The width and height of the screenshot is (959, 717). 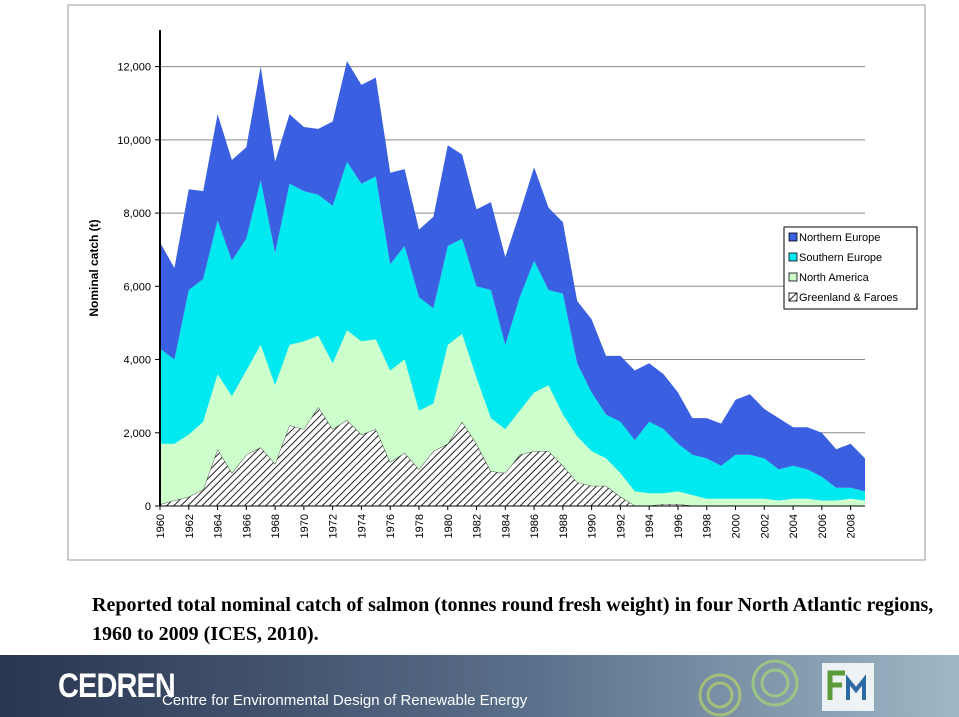 I want to click on x-tick-label: 1962, so click(x=190, y=526).